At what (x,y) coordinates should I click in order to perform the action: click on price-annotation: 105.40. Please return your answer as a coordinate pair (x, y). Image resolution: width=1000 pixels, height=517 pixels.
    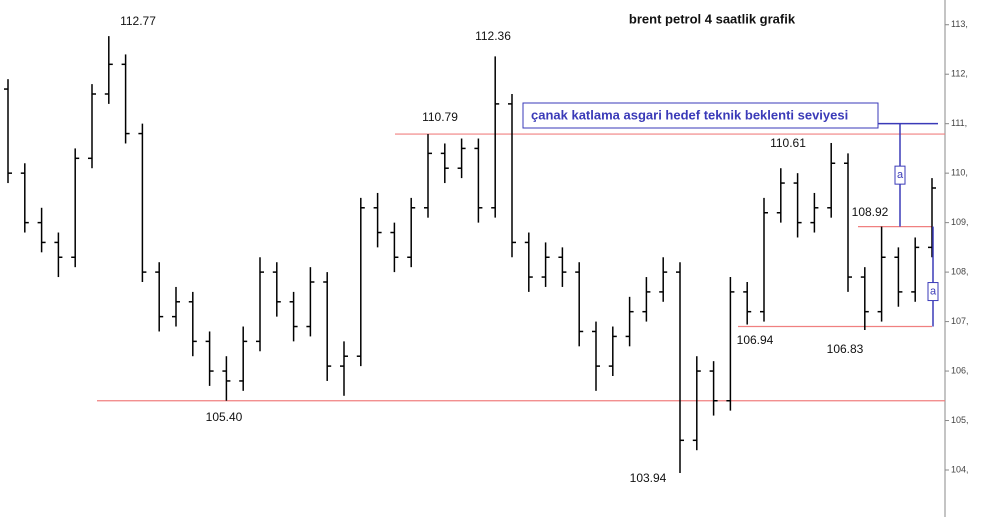
    Looking at the image, I should click on (224, 417).